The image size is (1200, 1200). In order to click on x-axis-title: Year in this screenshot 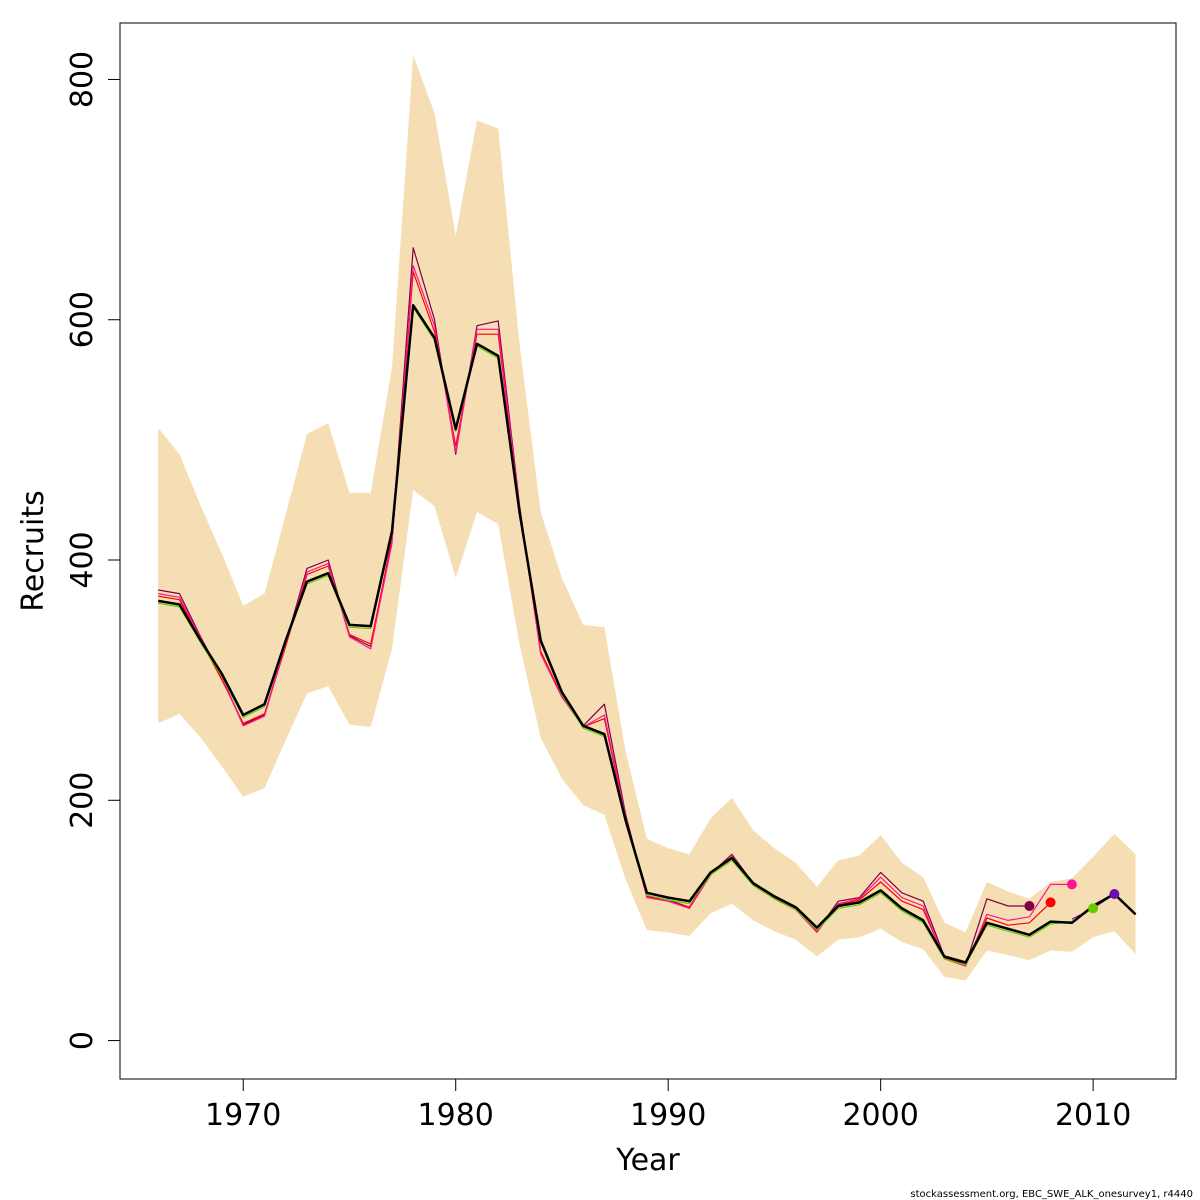, I will do `click(647, 1160)`.